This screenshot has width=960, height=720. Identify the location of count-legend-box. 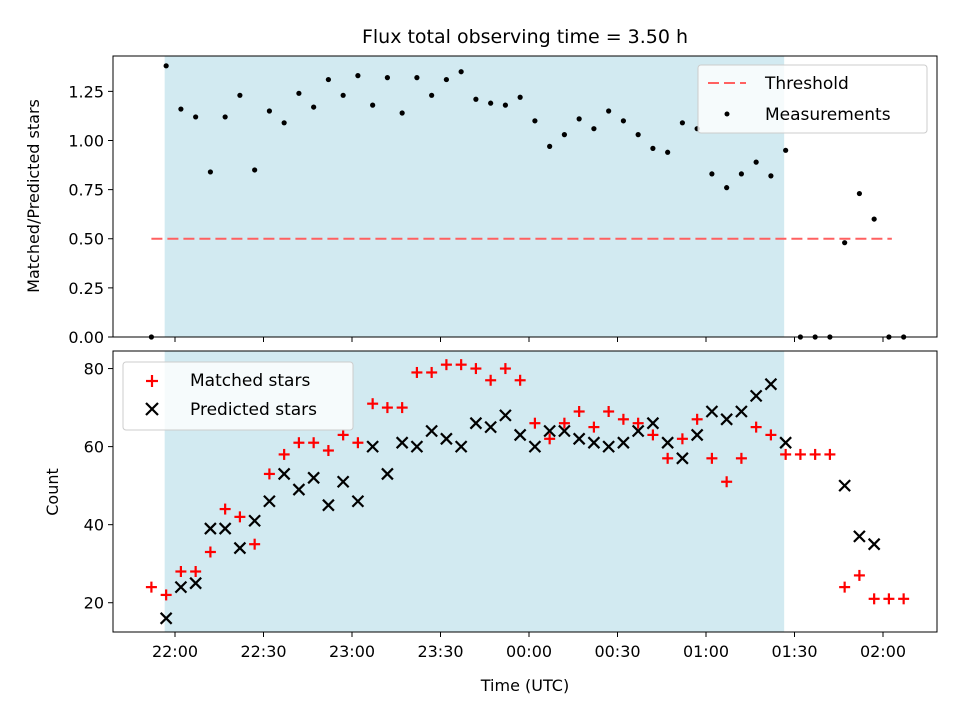
(238, 396).